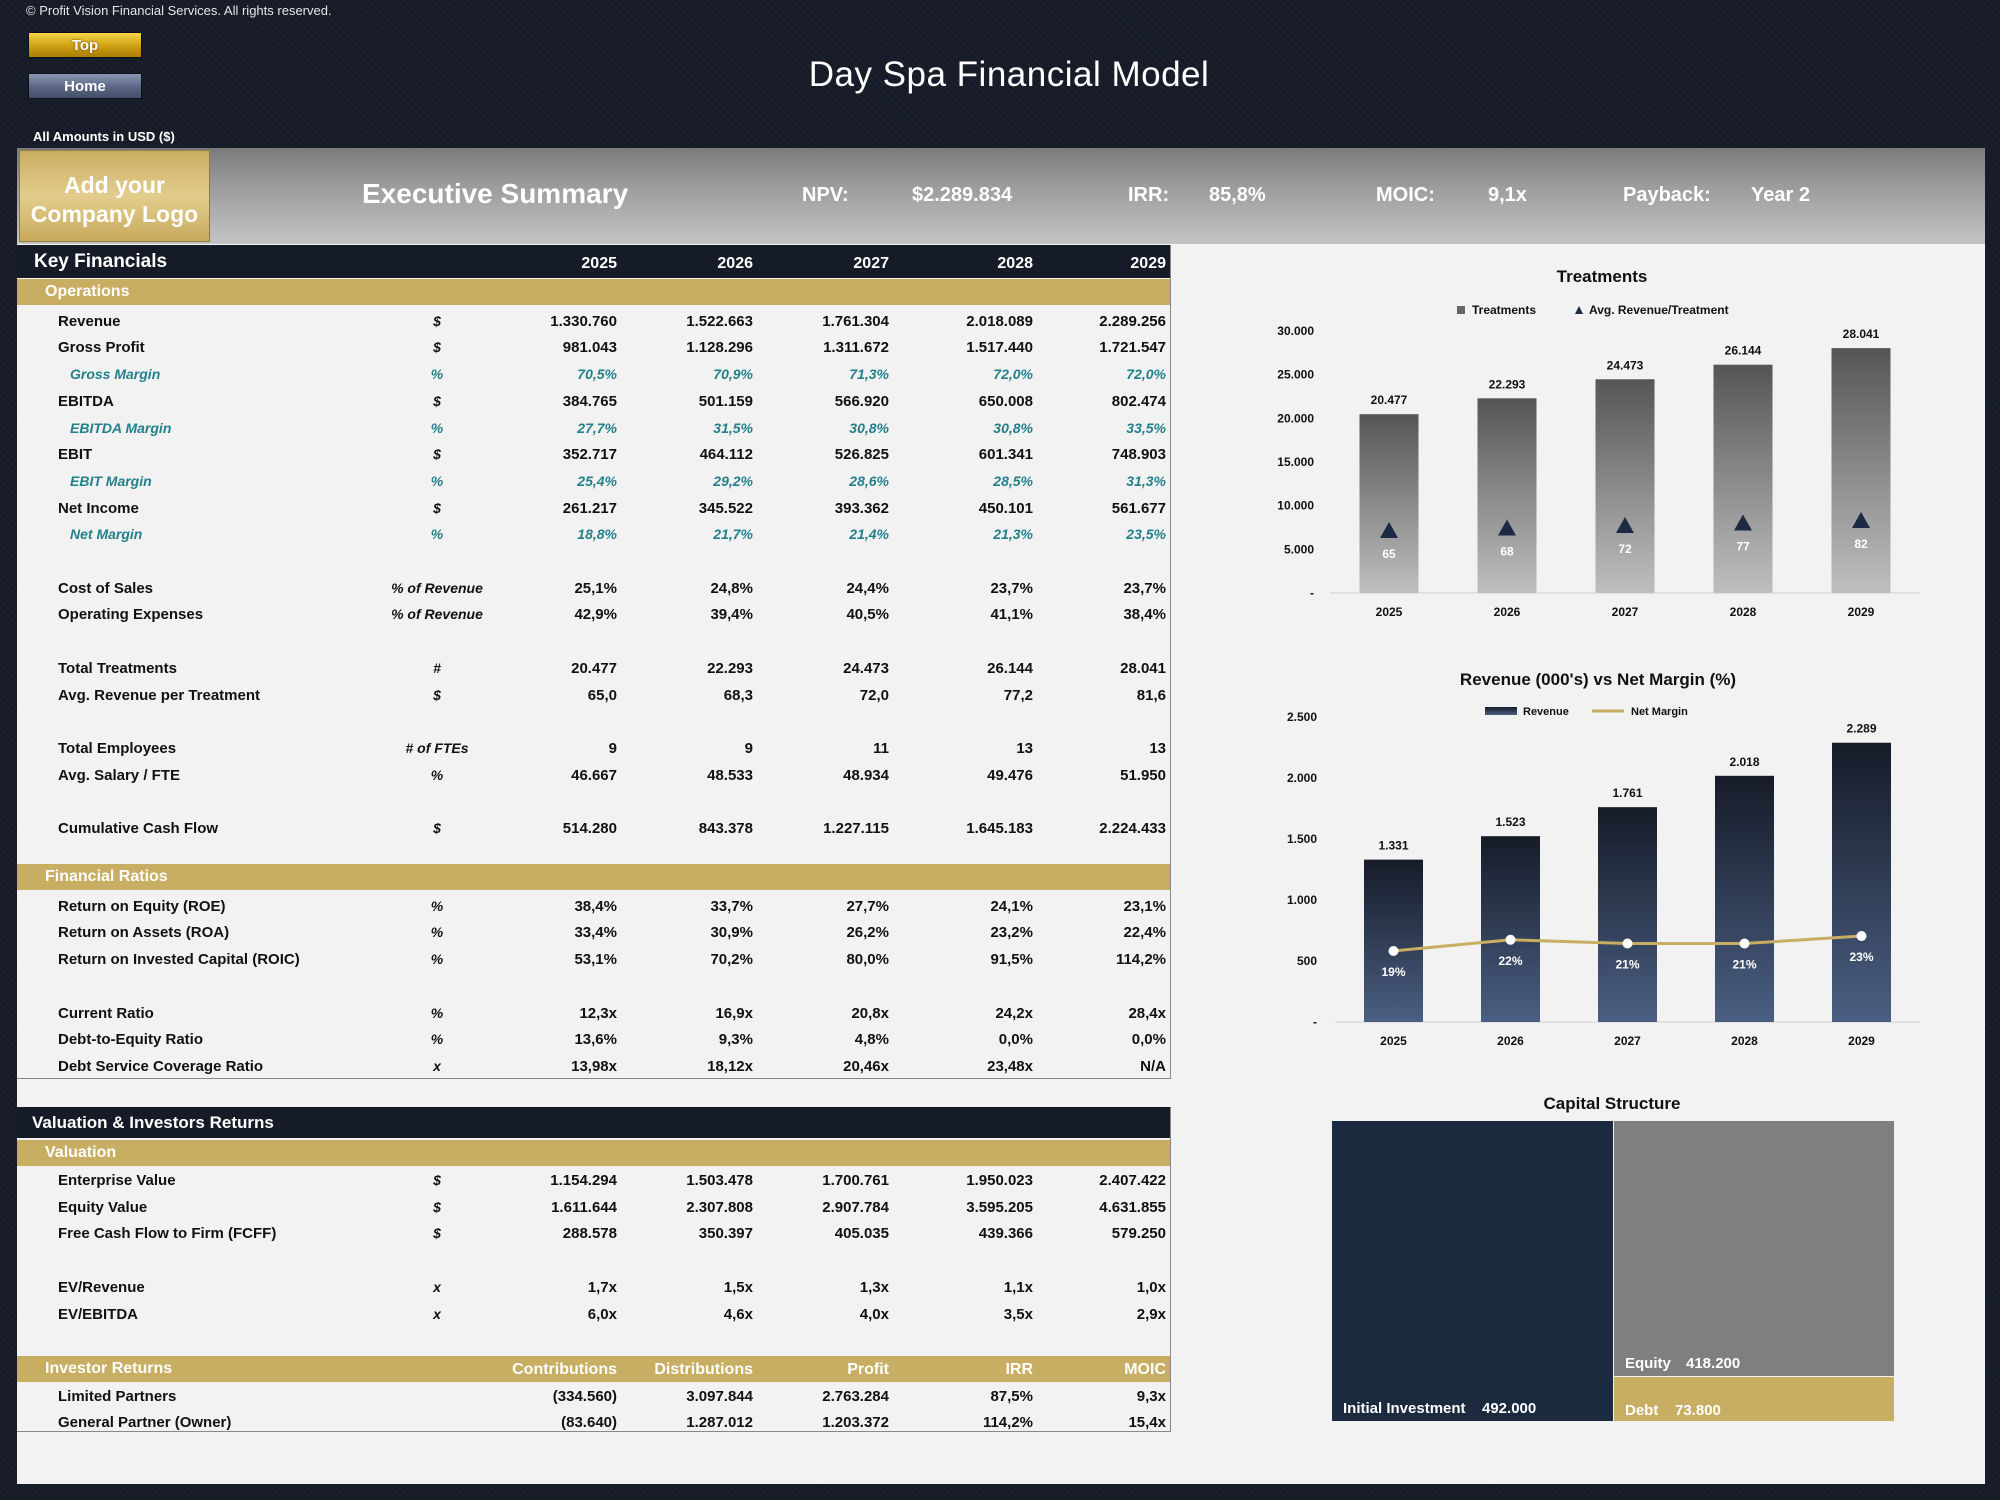 The image size is (2000, 1500). What do you see at coordinates (733, 427) in the screenshot?
I see `cell-value: 31,5%` at bounding box center [733, 427].